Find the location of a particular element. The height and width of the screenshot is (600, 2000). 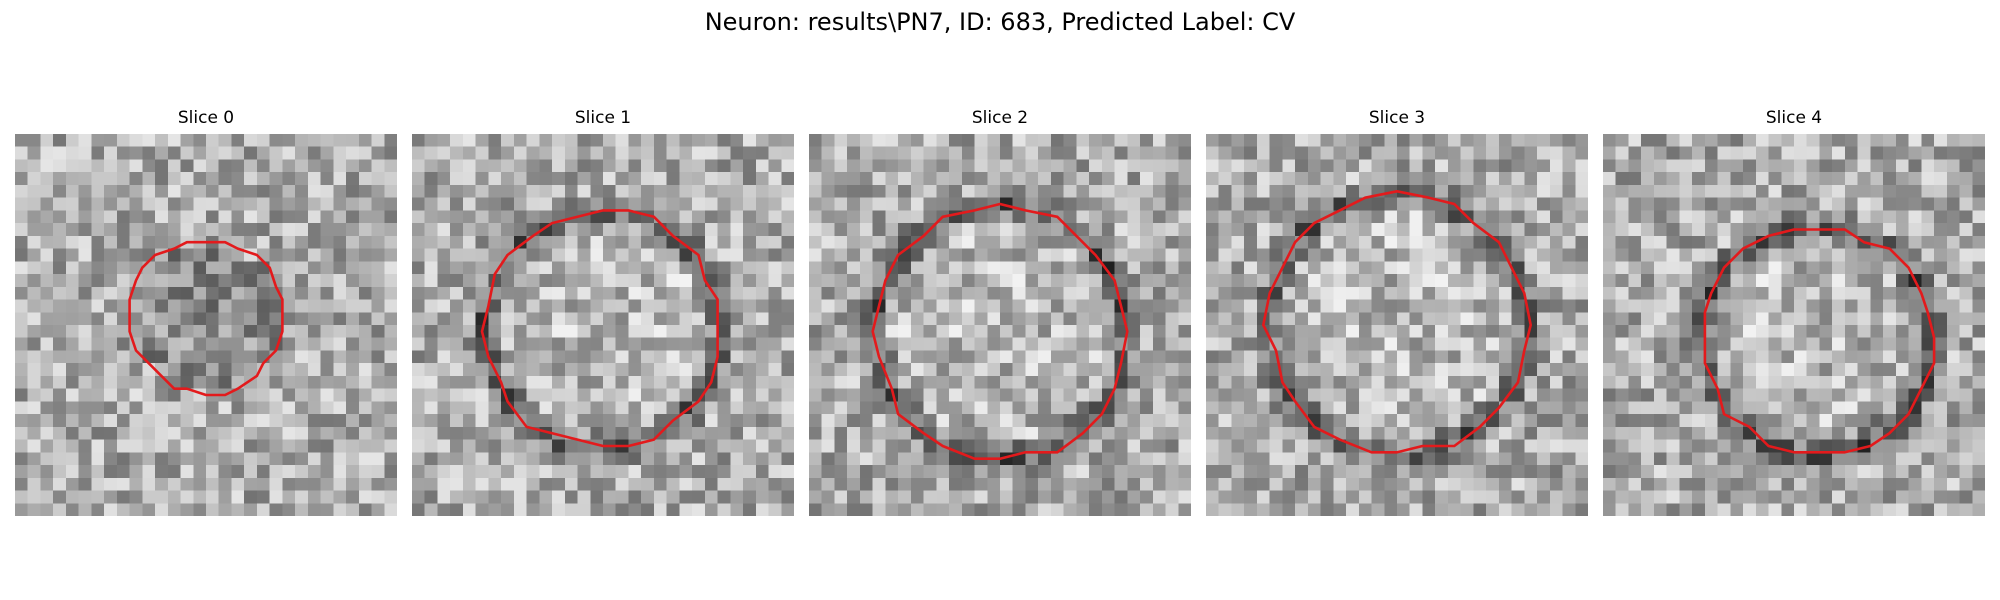

slice-panel-4: Slice 4 is located at coordinates (1794, 313).